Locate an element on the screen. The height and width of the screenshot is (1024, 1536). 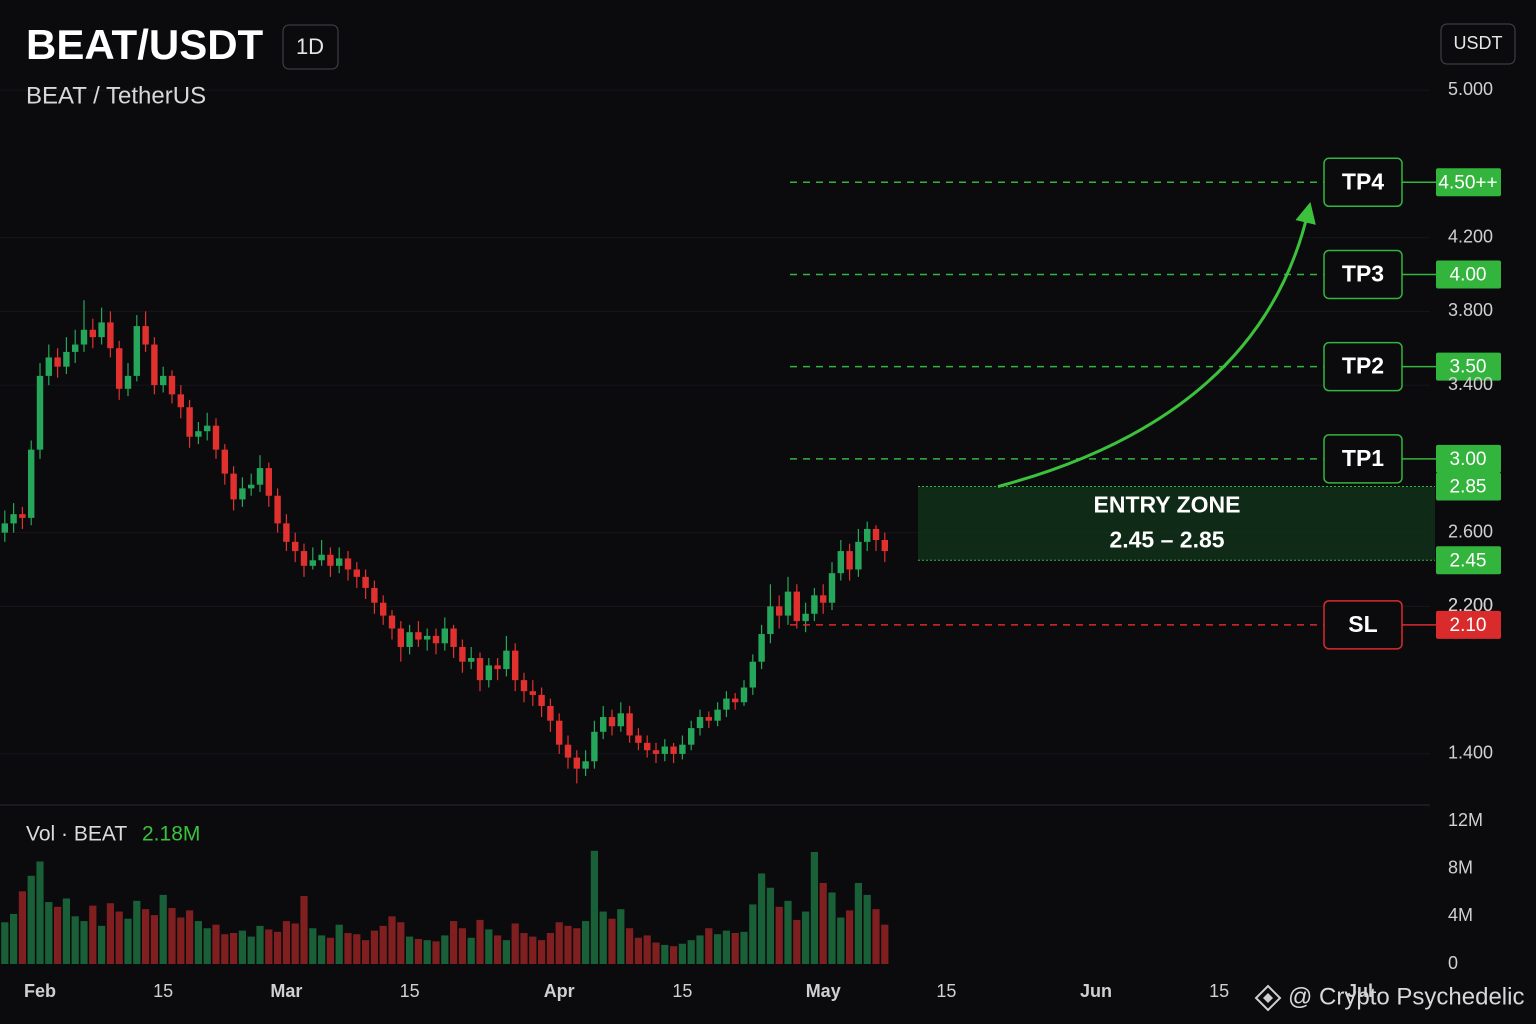
level-name: TP3 is located at coordinates (1363, 274).